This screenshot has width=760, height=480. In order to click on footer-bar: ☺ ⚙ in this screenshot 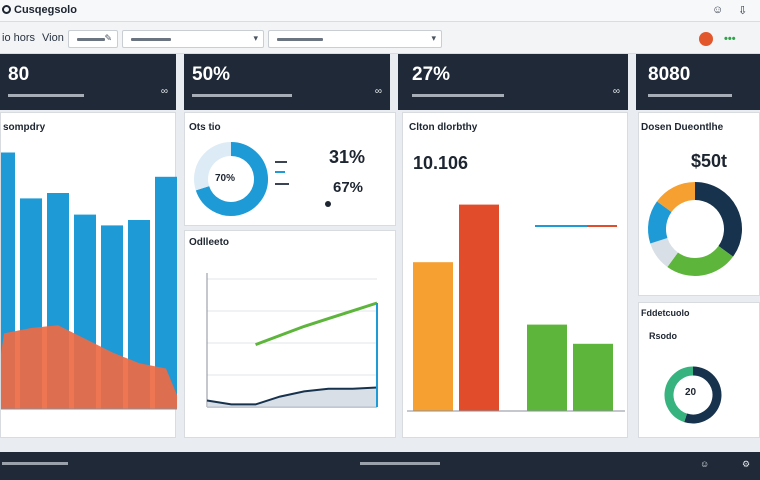, I will do `click(380, 466)`.